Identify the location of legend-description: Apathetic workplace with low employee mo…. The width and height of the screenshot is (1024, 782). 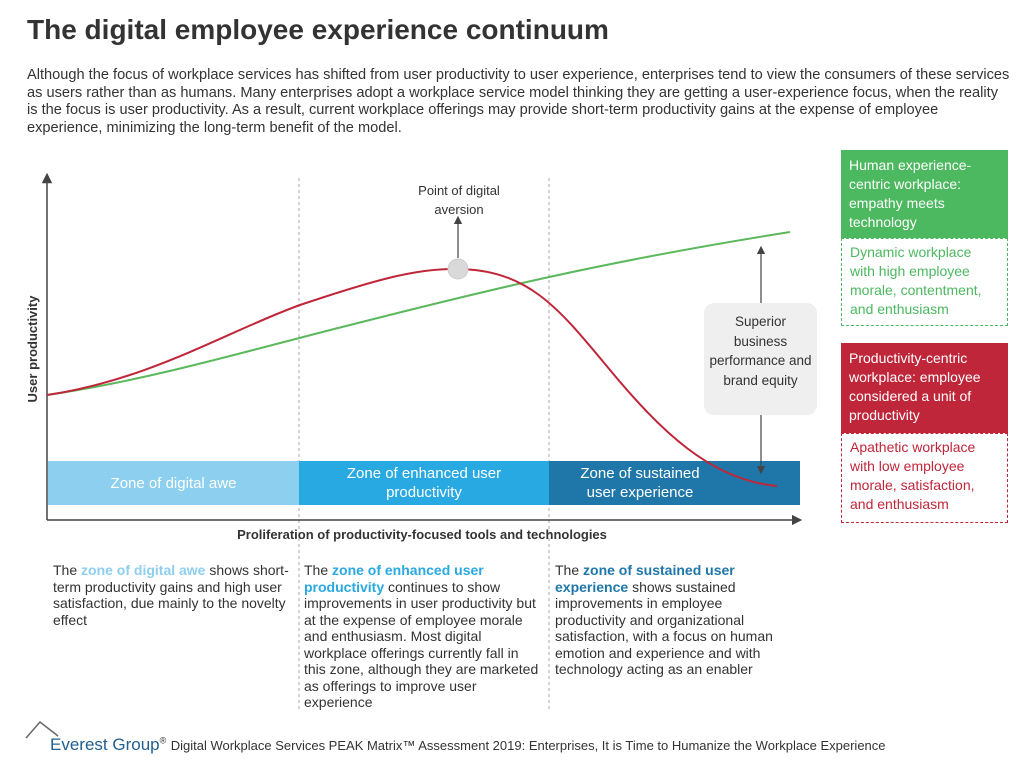
(924, 478).